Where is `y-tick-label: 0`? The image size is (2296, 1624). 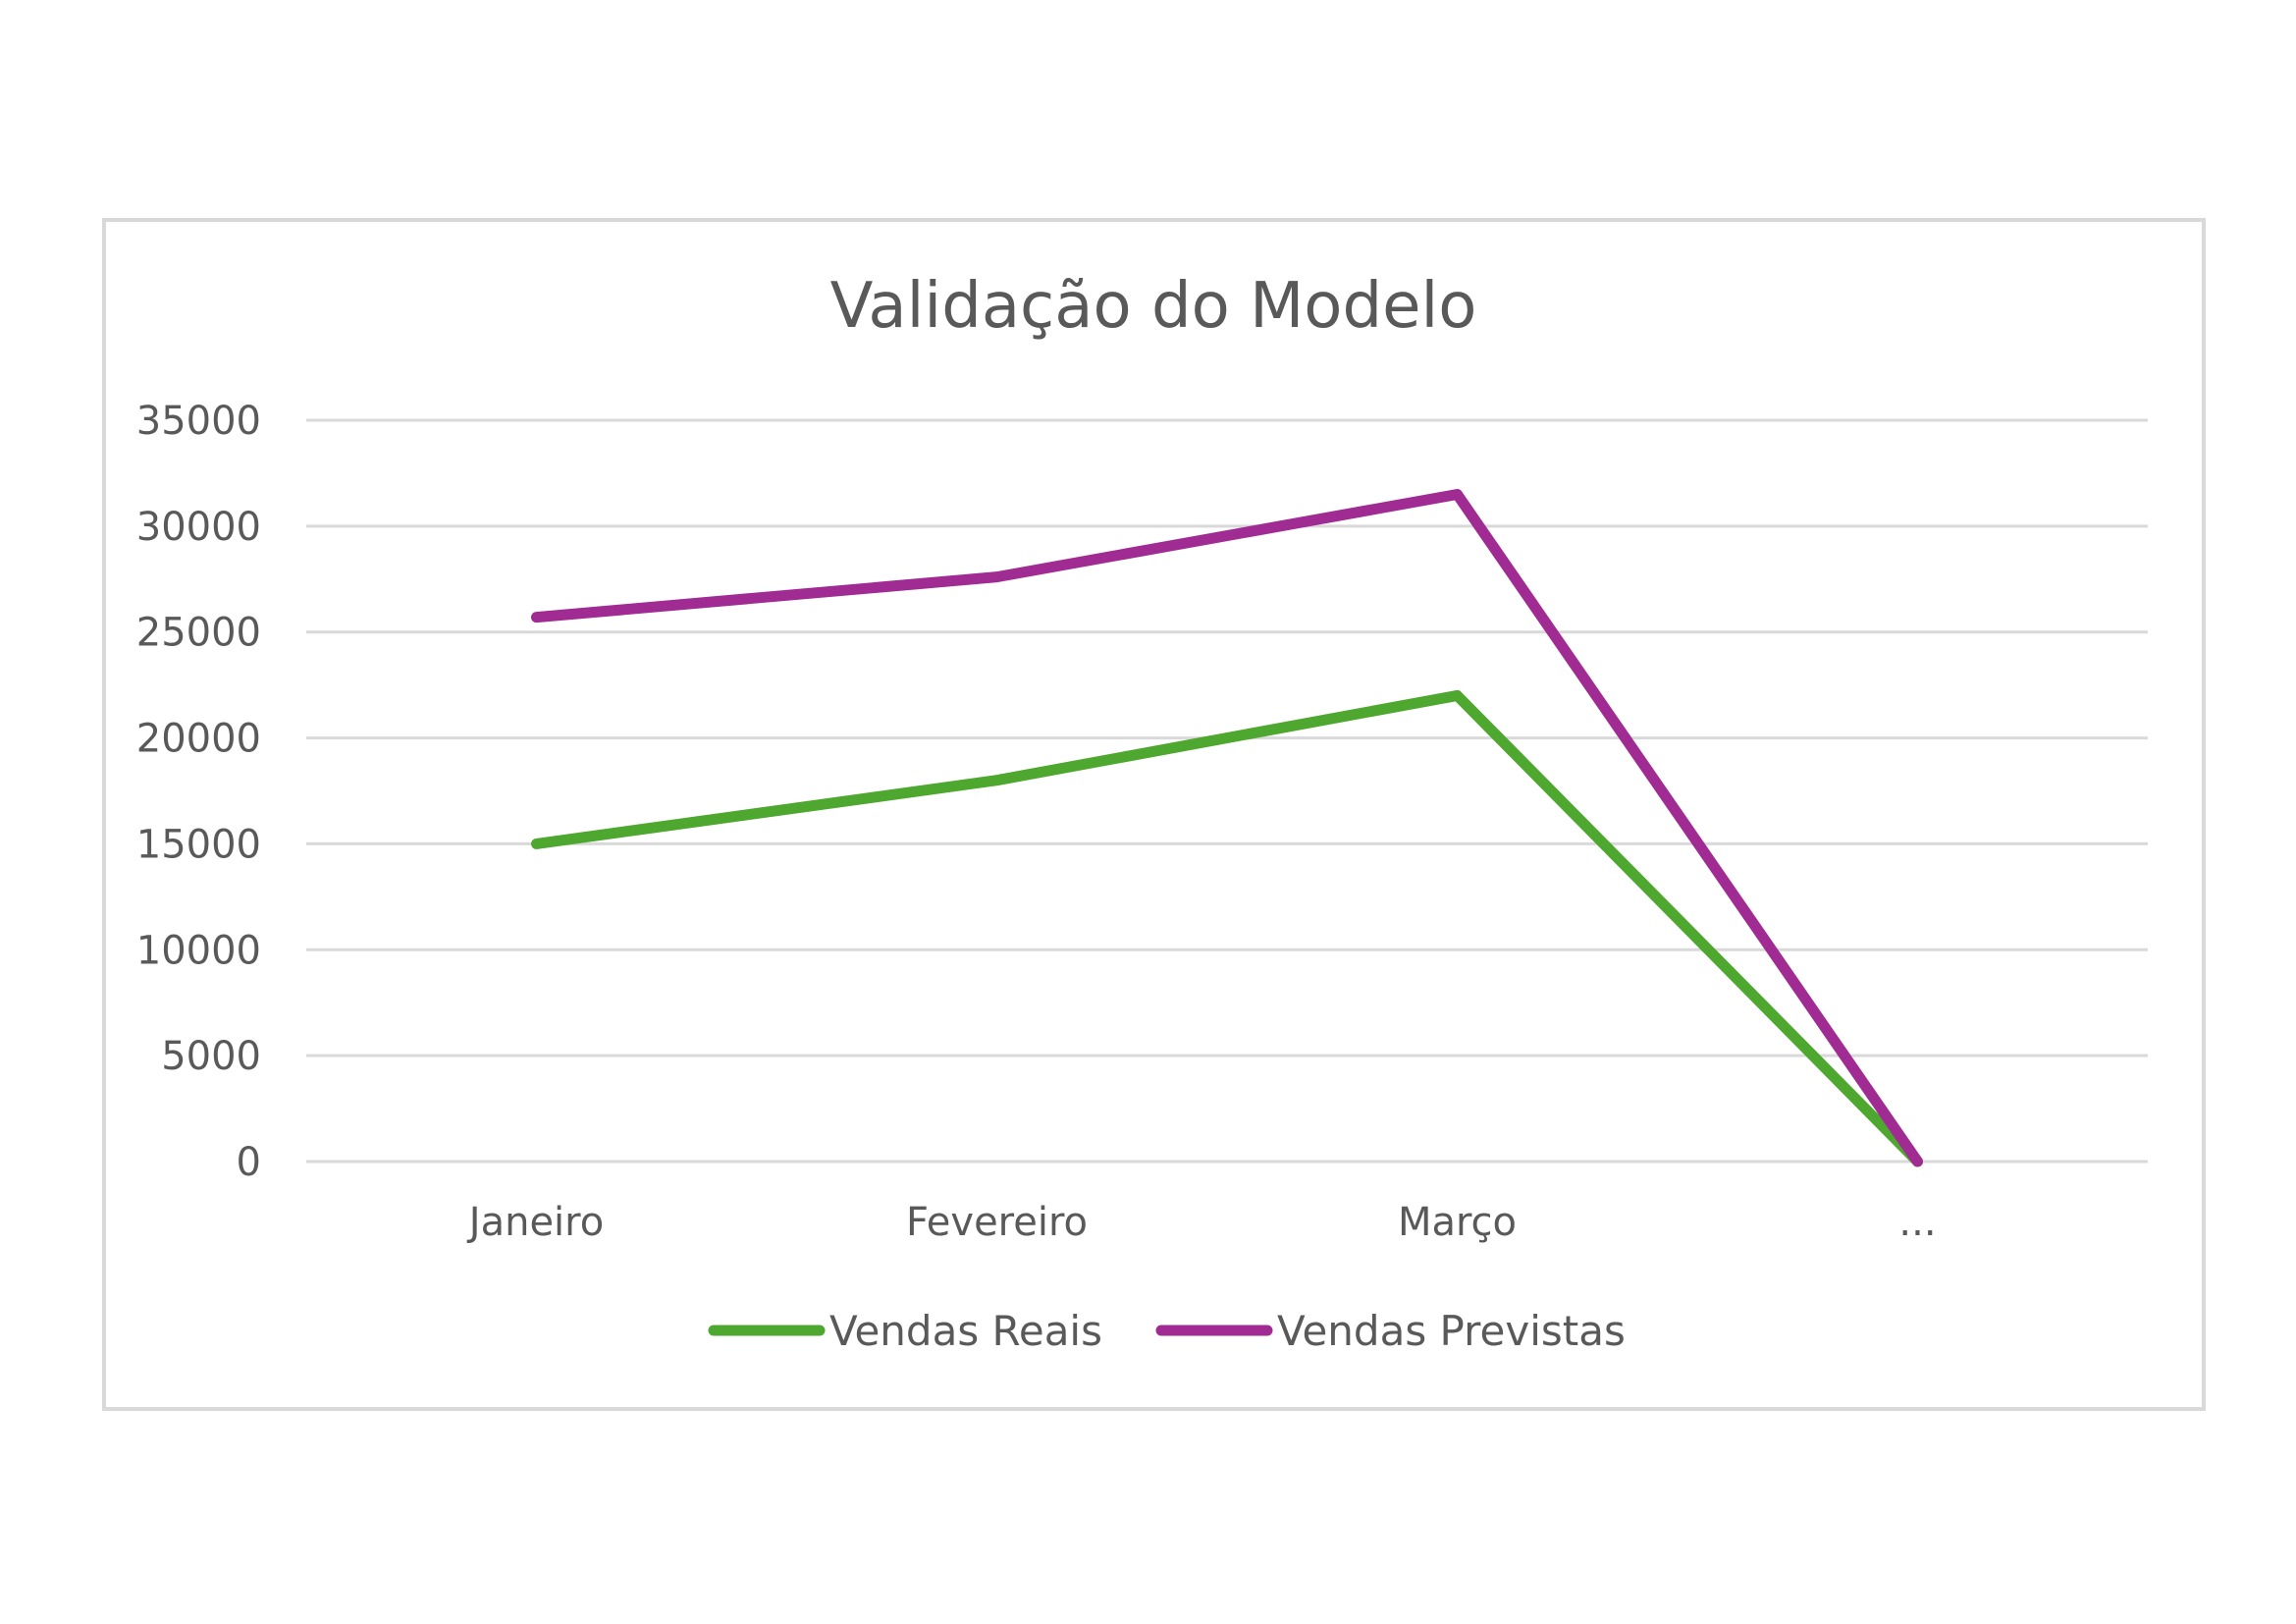 y-tick-label: 0 is located at coordinates (249, 1162).